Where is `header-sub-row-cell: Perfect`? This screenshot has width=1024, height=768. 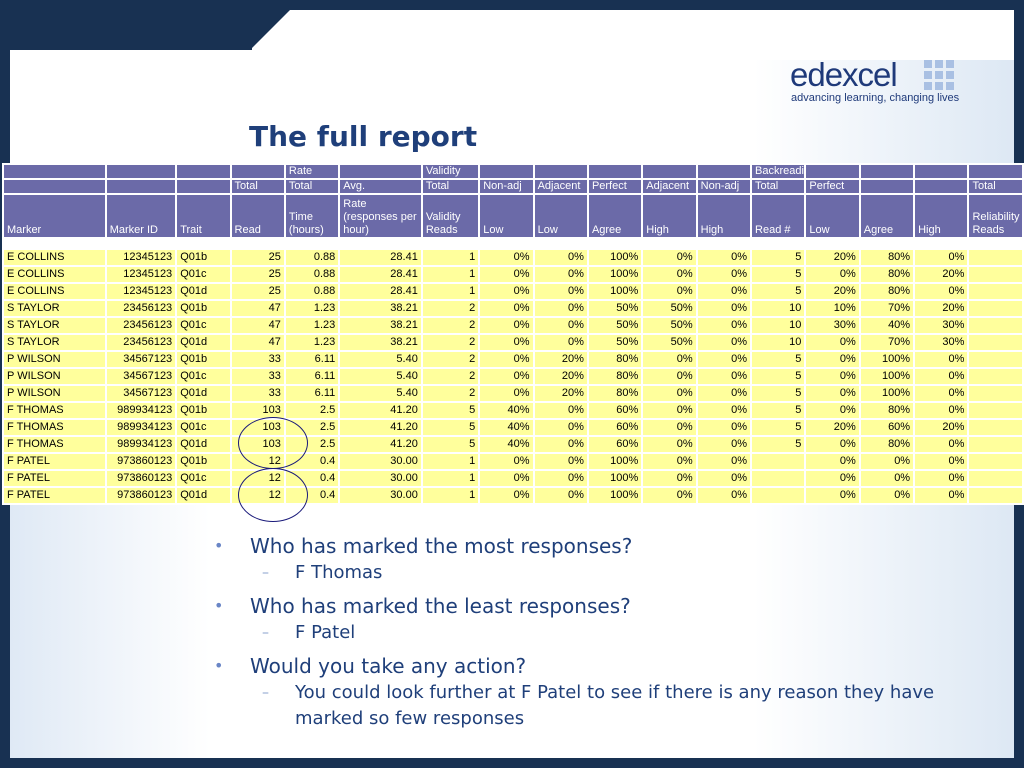
header-sub-row-cell: Perfect is located at coordinates (832, 186).